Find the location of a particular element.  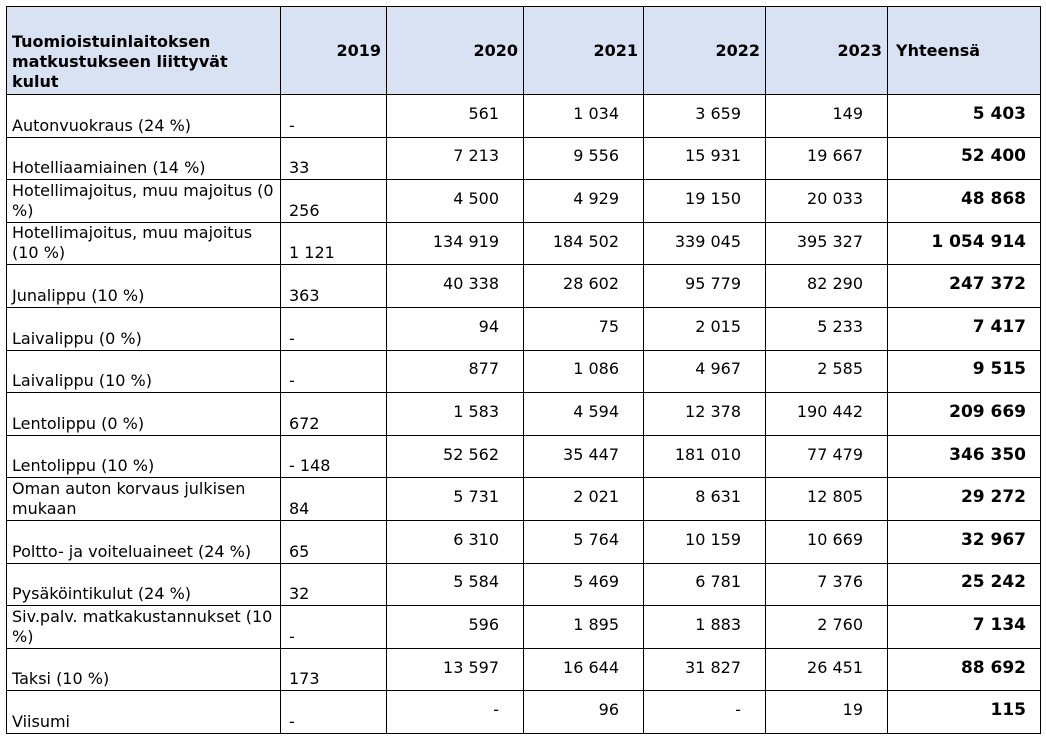

cell-2023: 19 667 is located at coordinates (826, 158).